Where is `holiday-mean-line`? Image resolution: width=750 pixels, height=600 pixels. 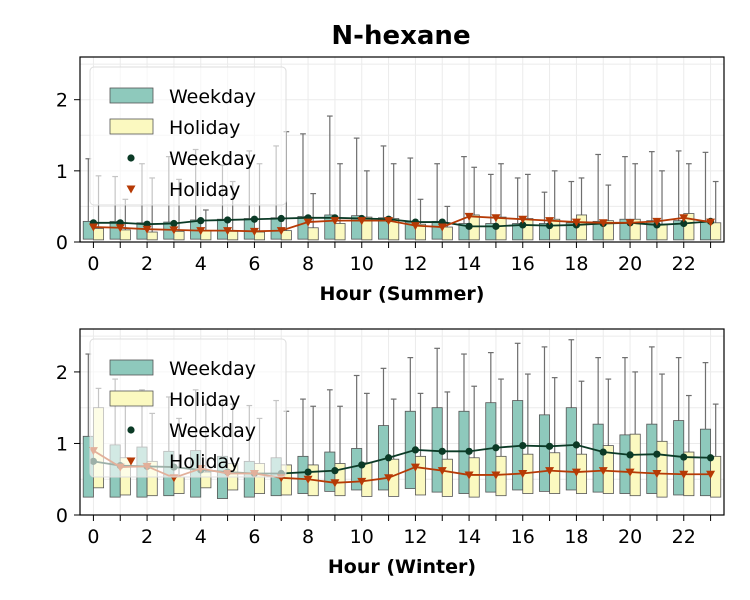 holiday-mean-line is located at coordinates (402, 224).